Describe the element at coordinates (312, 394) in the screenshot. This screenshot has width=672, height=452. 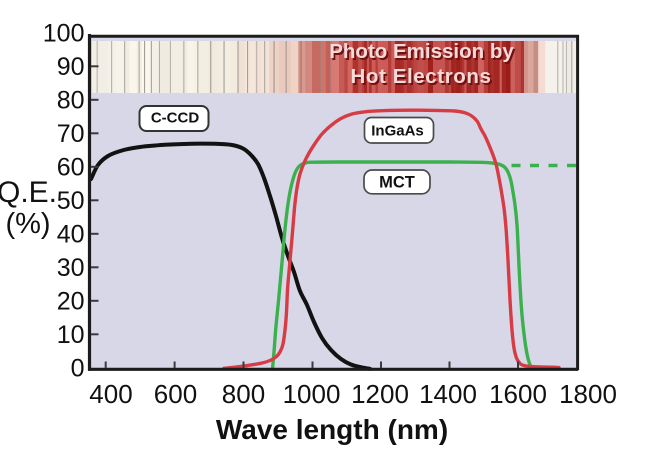
I see `svg-text: 1000` at that location.